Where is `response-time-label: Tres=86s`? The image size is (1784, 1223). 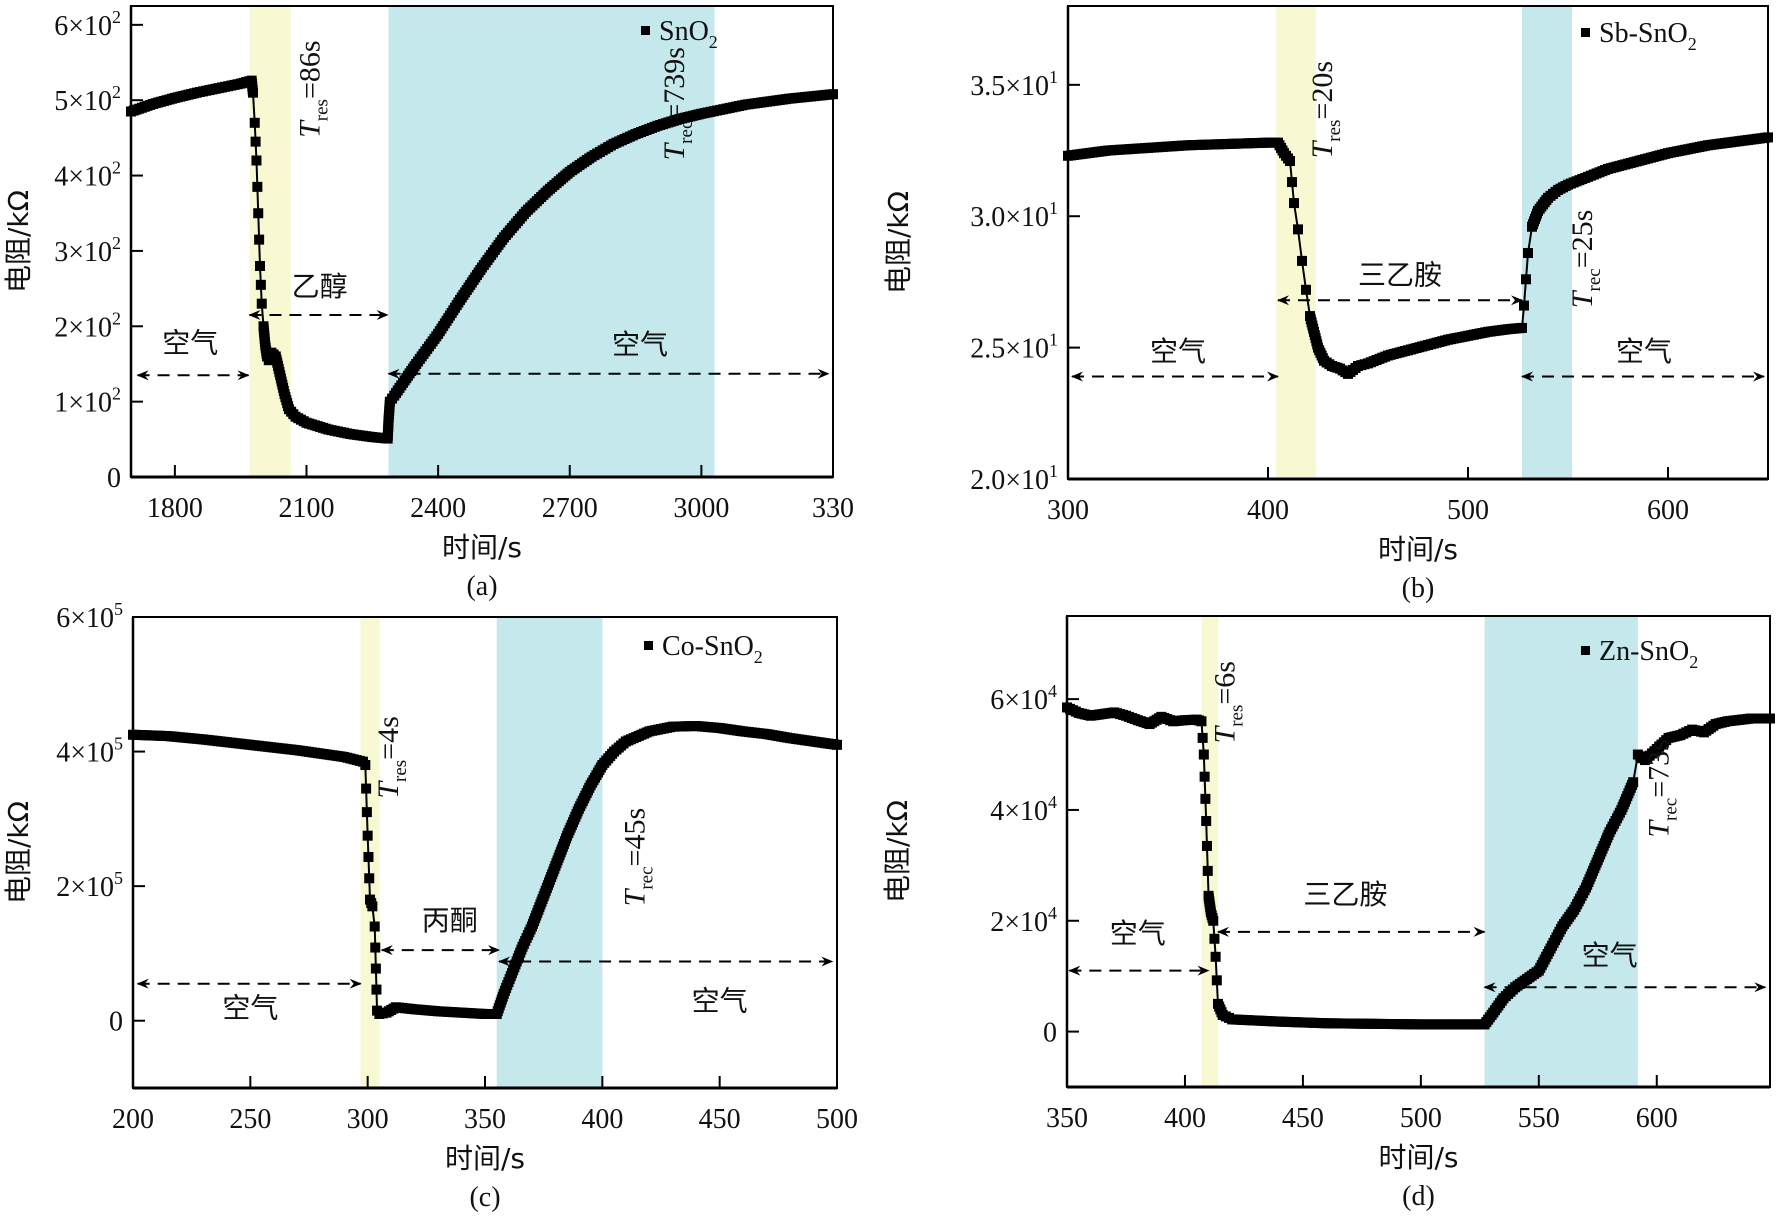
response-time-label: Tres=86s is located at coordinates (313, 88).